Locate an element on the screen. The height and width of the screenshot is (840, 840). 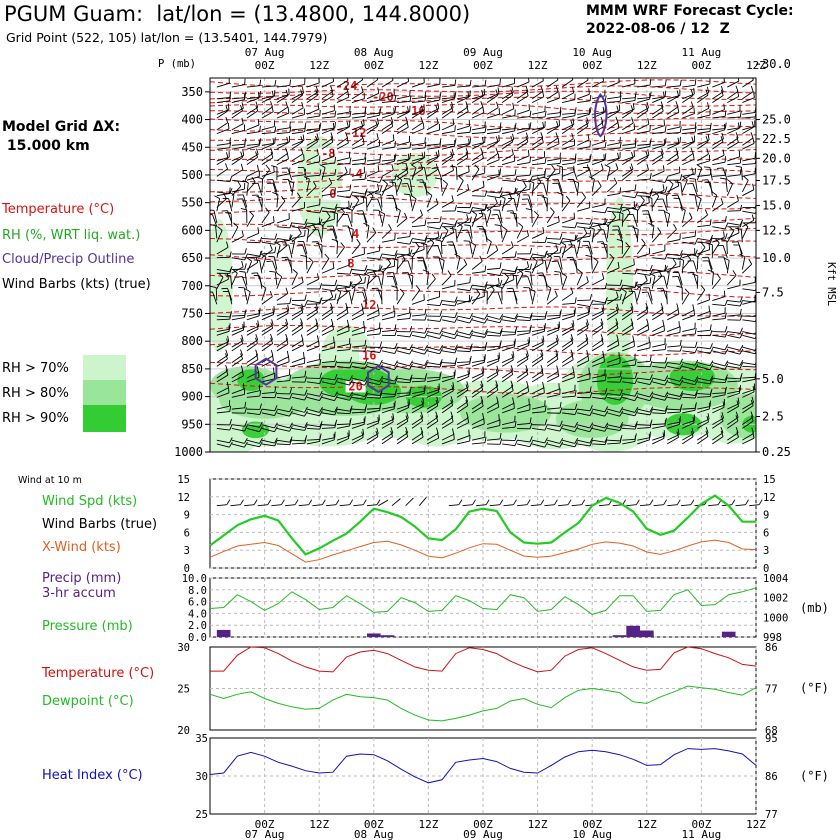
precip-bar is located at coordinates (373, 635).